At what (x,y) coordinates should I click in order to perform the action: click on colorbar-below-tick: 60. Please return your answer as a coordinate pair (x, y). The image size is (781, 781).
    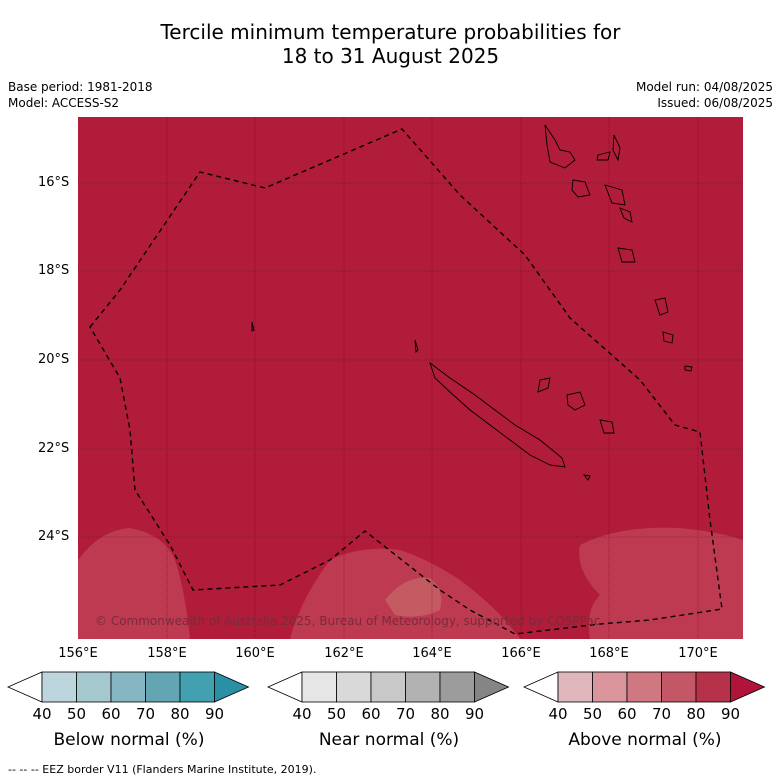
    Looking at the image, I should click on (111, 714).